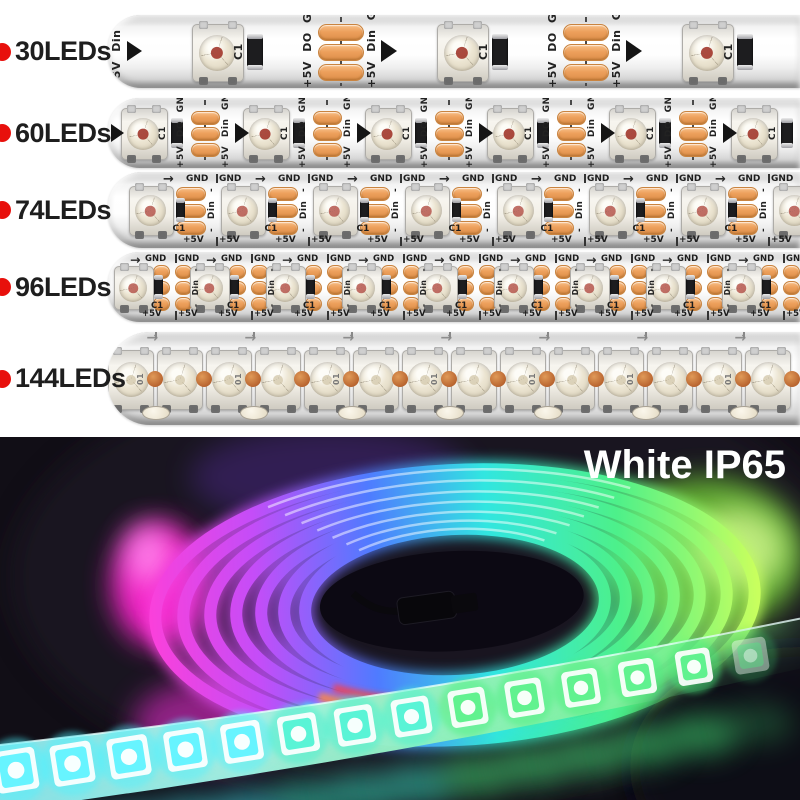  What do you see at coordinates (5, 287) in the screenshot?
I see `density-marker-dot` at bounding box center [5, 287].